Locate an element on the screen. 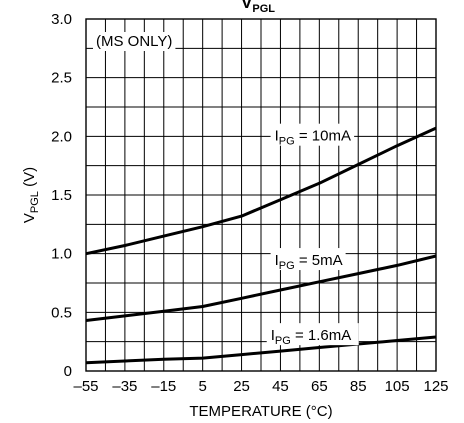  x-tick-label: 65 is located at coordinates (319, 386).